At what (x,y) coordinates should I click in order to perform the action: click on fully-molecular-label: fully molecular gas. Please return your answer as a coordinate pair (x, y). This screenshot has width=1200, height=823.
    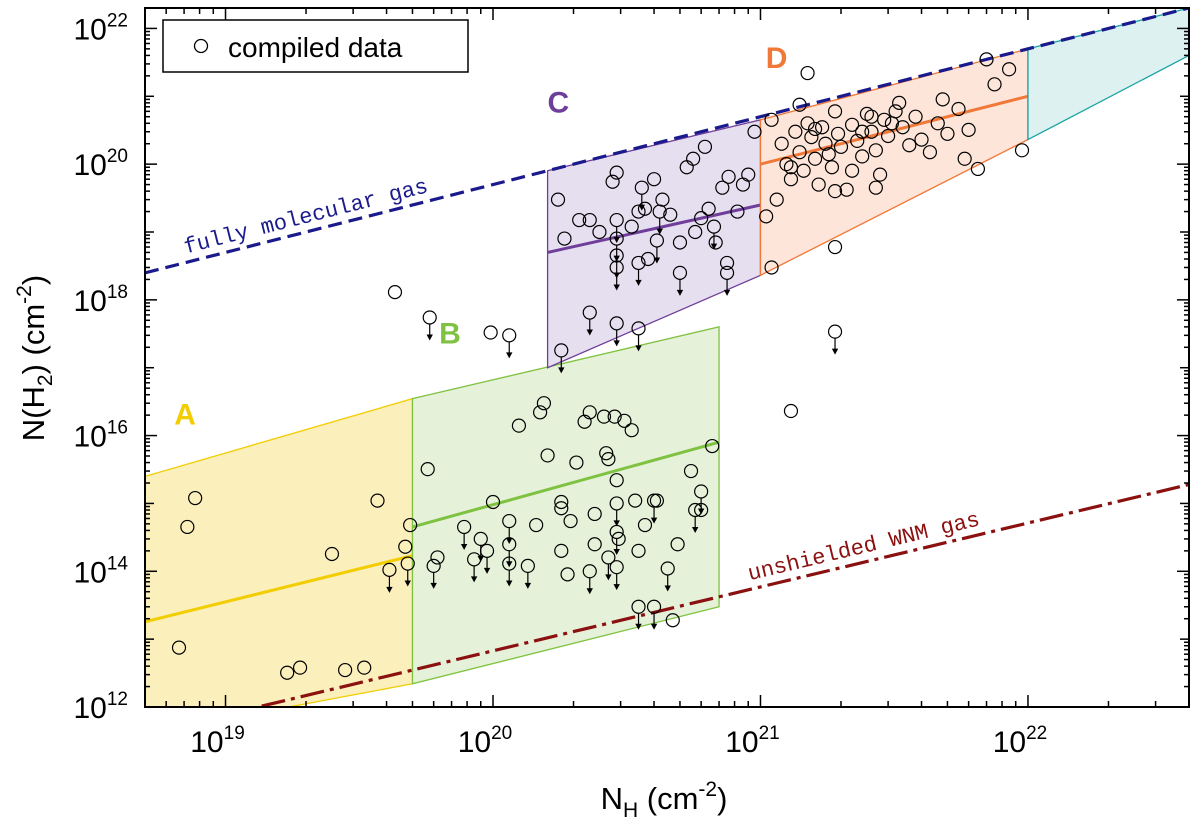
    Looking at the image, I should click on (305, 217).